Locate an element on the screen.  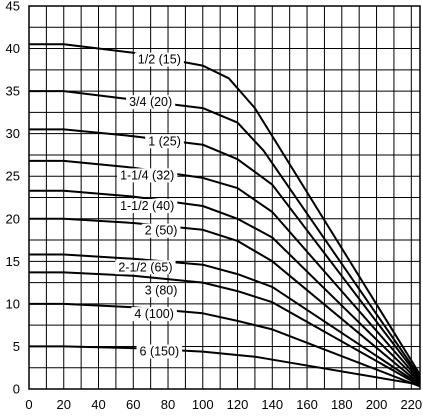
series-label: 1 (25) is located at coordinates (164, 141).